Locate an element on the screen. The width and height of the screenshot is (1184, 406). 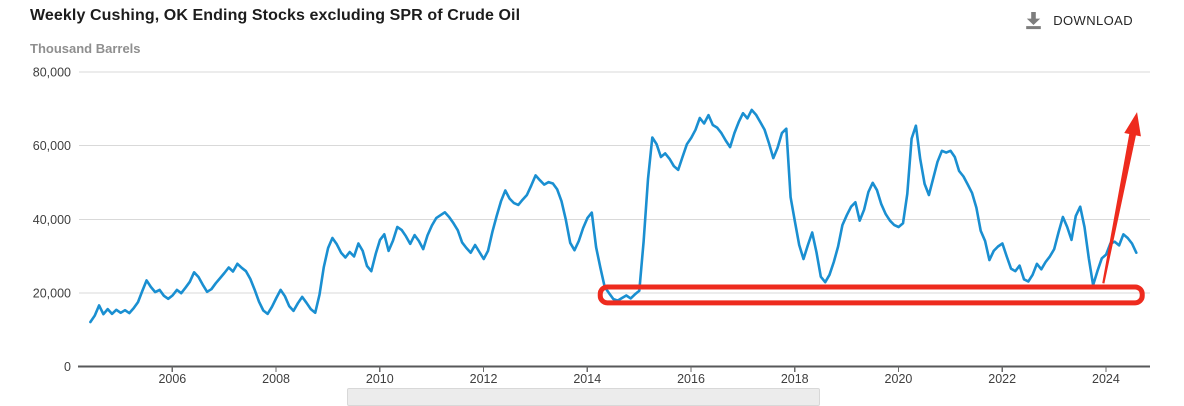
y-axis-tick-label: 0 is located at coordinates (67, 367).